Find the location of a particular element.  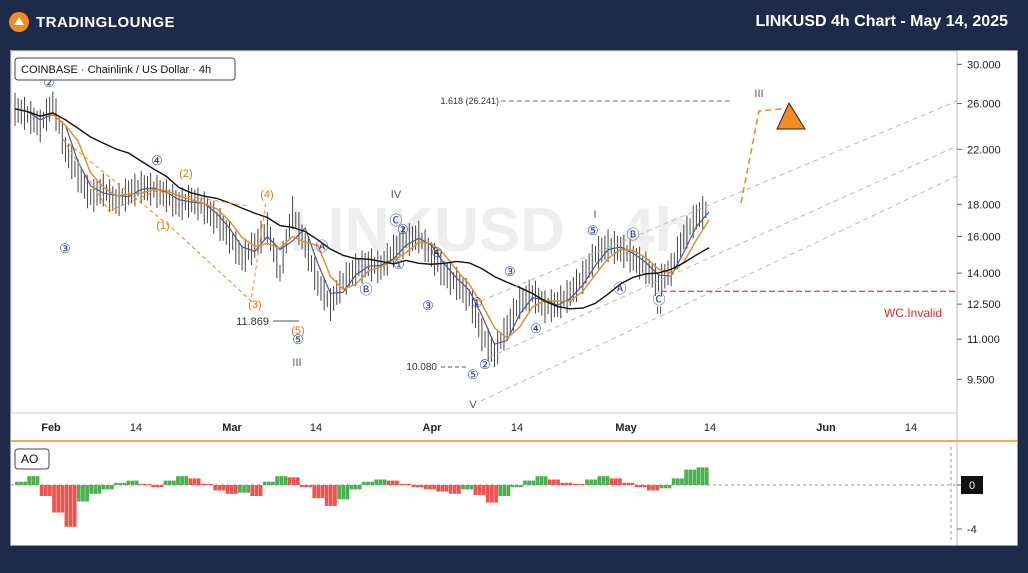

date-tick-label: Jun is located at coordinates (826, 428).